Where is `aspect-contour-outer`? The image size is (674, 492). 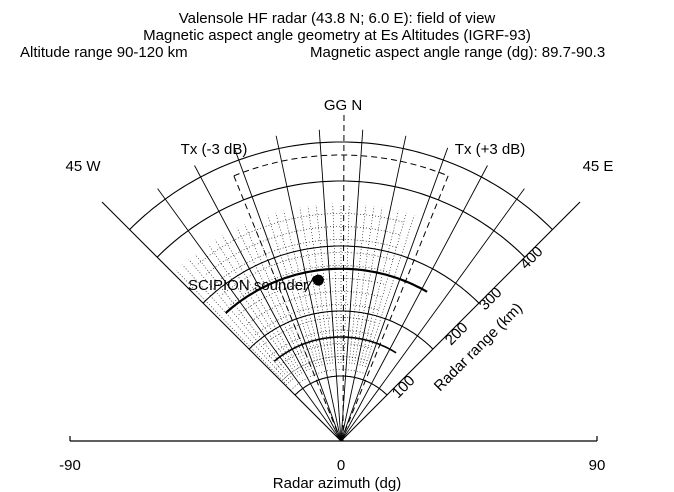
aspect-contour-outer is located at coordinates (326, 290).